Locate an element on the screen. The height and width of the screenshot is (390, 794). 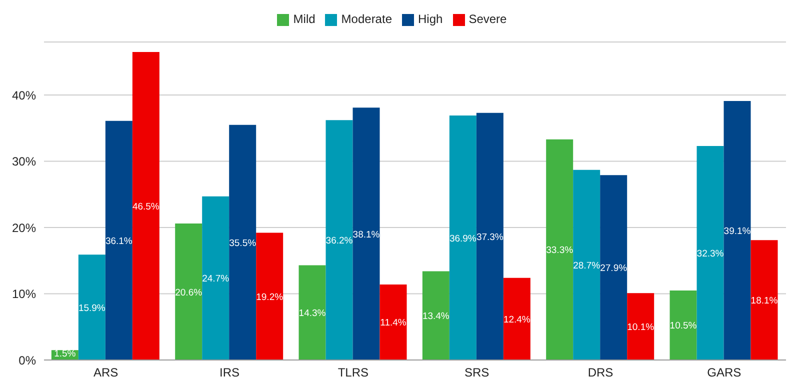
data-label: 14.3% is located at coordinates (312, 314).